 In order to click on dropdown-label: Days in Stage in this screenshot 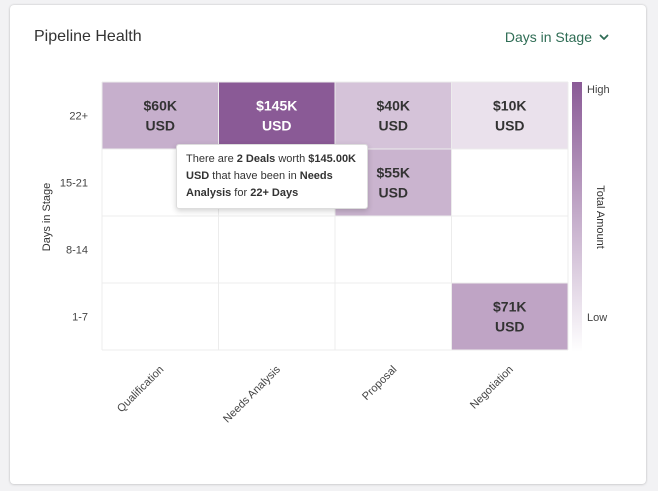, I will do `click(548, 37)`.